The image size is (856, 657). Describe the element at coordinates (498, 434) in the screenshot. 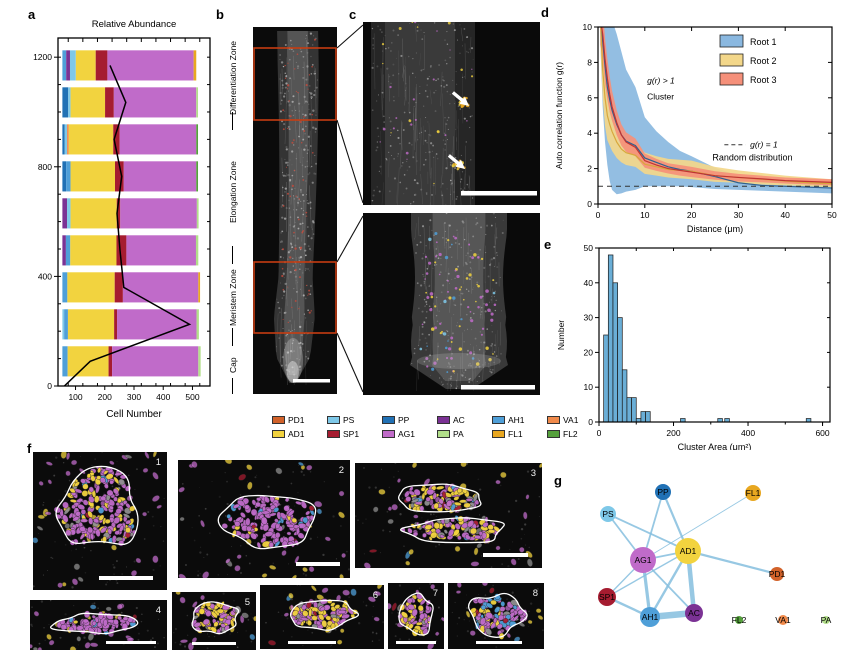

I see `legend-swatch-FL1` at that location.